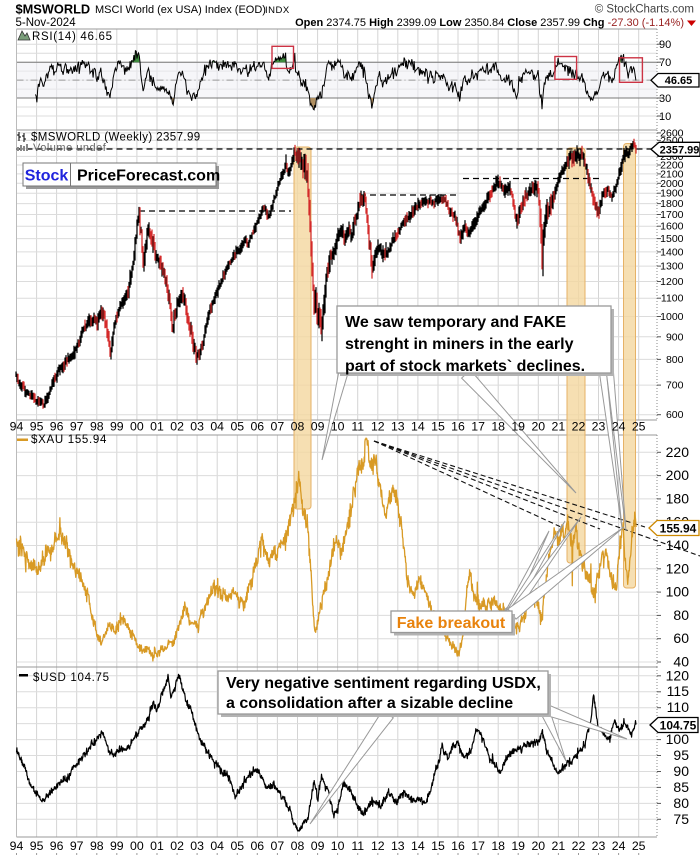 This screenshot has width=700, height=858. Describe the element at coordinates (459, 344) in the screenshot. I see `svg-text:strenght in miners in the earl: strenght in miners in the early` at that location.